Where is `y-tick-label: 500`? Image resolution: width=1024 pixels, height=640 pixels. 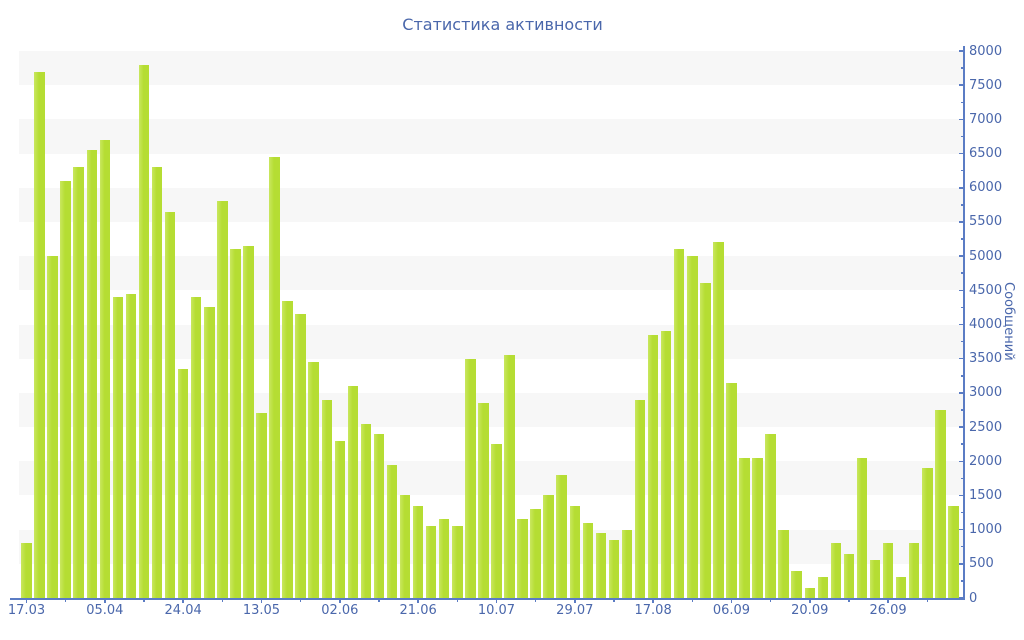
y-tick-label: 500 is located at coordinates (981, 564).